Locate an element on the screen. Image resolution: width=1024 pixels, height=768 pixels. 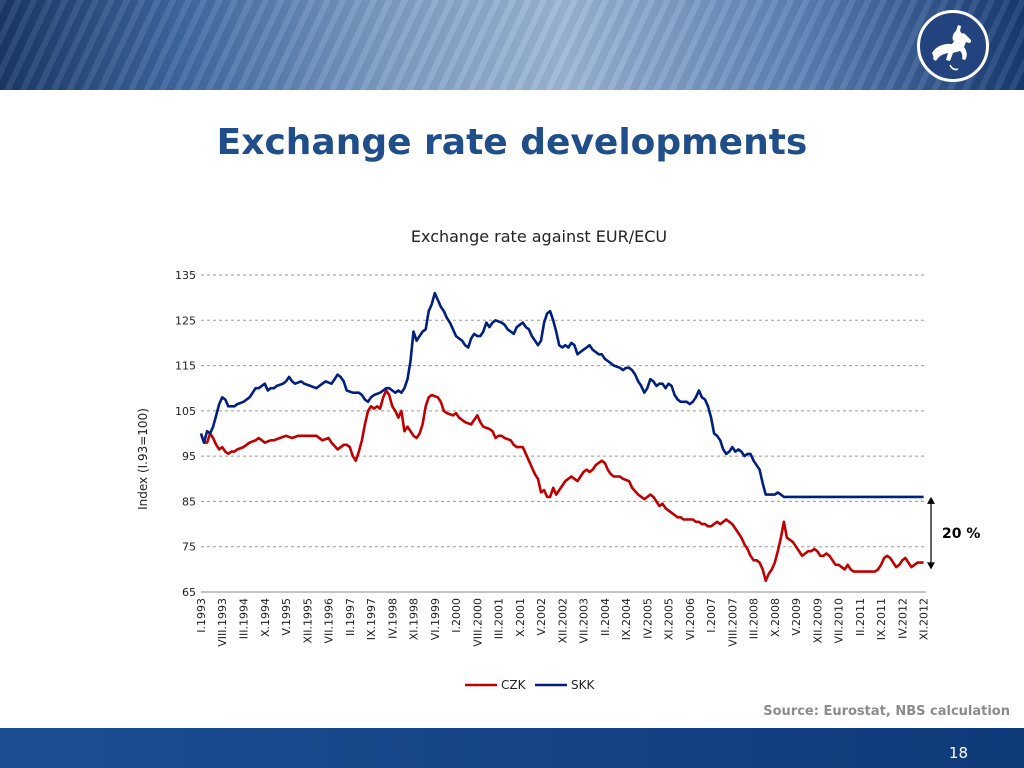
x-tick-label: VI.1999 is located at coordinates (435, 619).